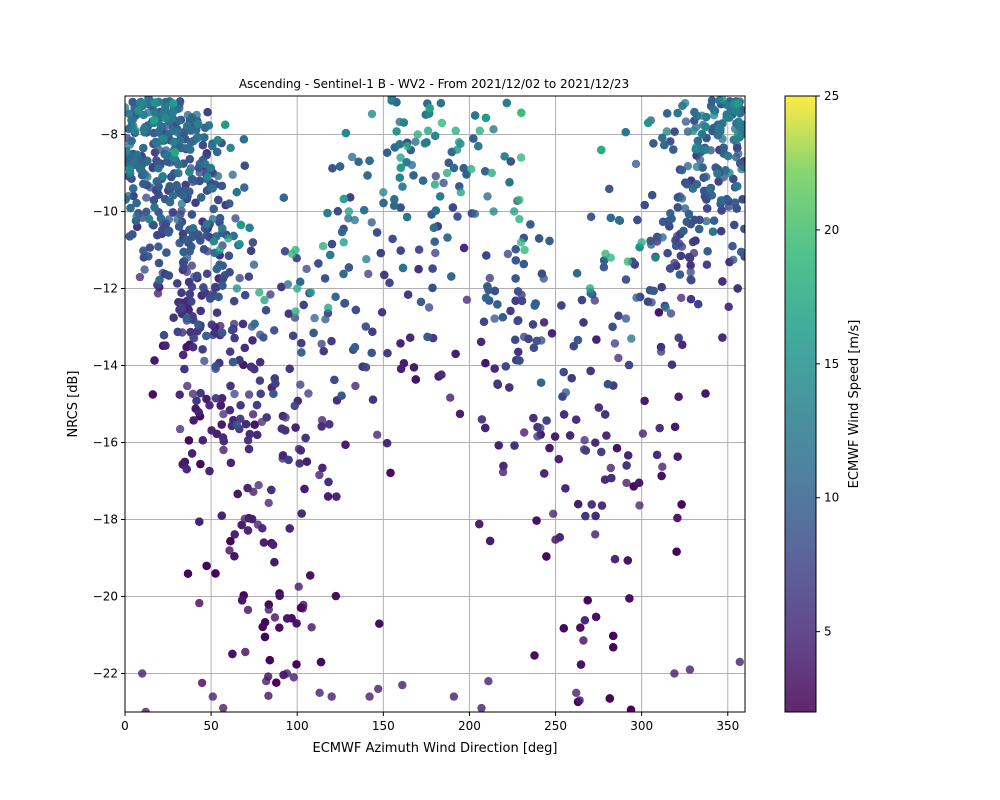 The image size is (1000, 800). I want to click on y-tick-label: −8, so click(109, 135).